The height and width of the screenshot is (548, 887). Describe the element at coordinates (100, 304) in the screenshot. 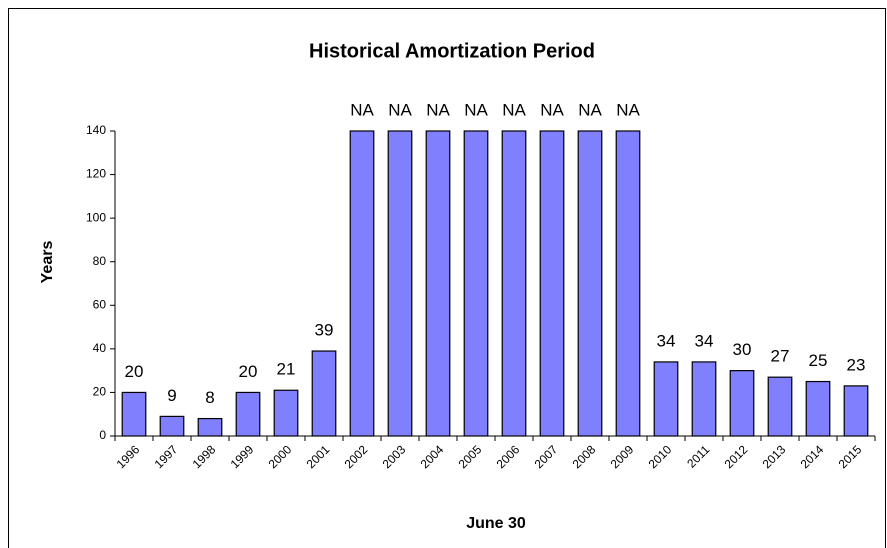

I see `y-tick-label: 60` at that location.